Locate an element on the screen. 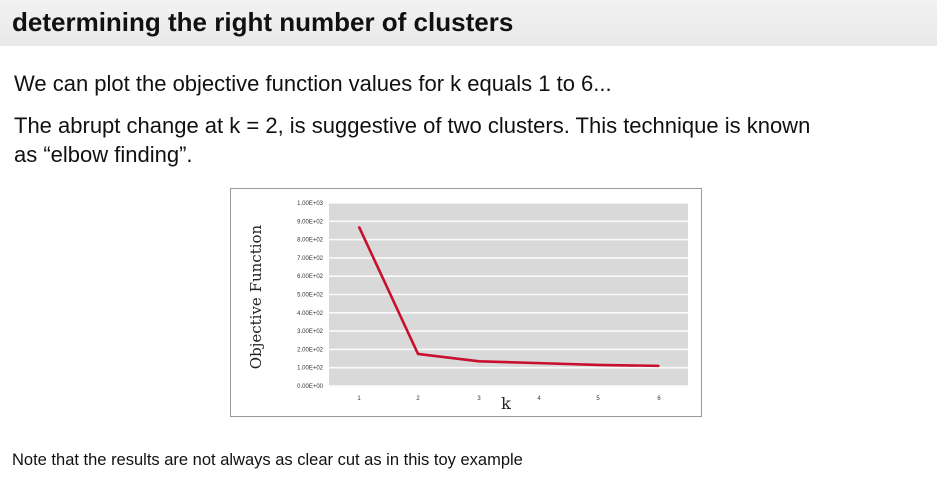  x-tick-labels: 1 2 3 4 5 6 is located at coordinates (509, 399).